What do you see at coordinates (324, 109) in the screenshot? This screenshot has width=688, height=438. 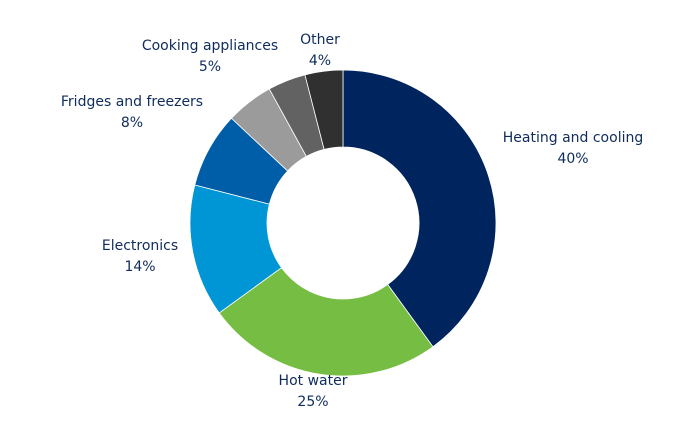 I see `slice-unlabeled` at bounding box center [324, 109].